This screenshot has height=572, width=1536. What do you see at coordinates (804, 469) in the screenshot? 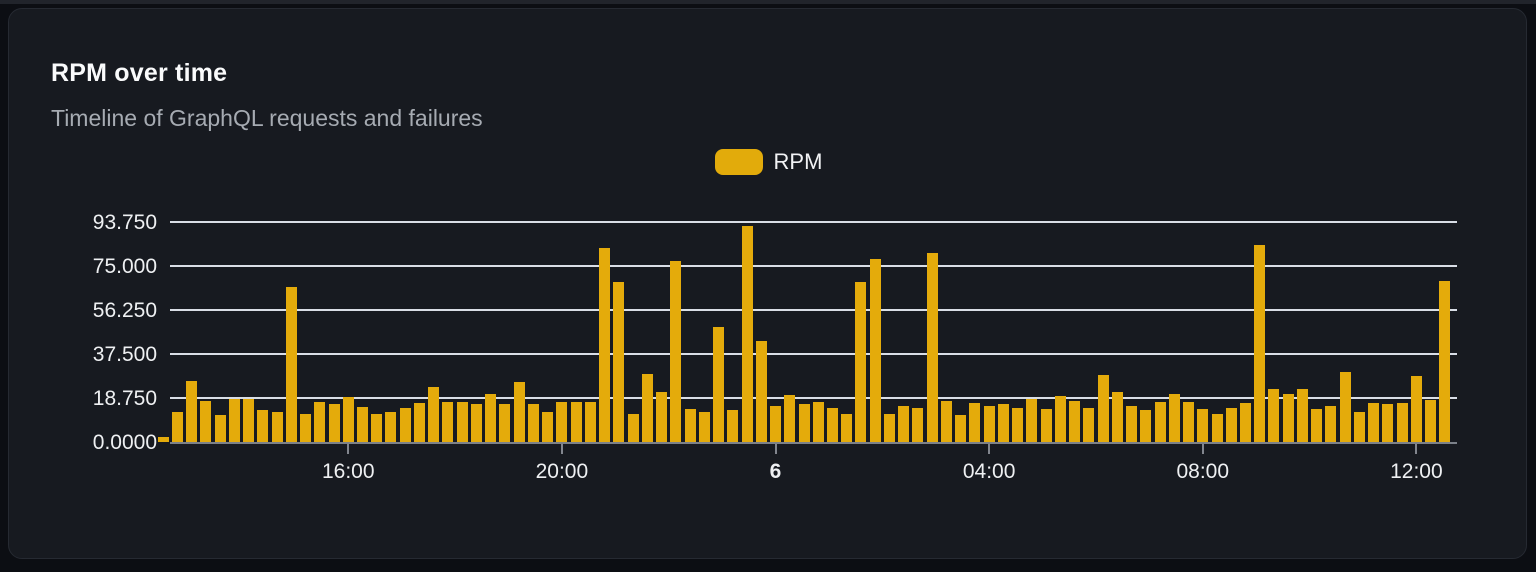
I see `x-axis-ticks: 16:00 20:00 6 04:00 08:00 12:00` at bounding box center [804, 469].